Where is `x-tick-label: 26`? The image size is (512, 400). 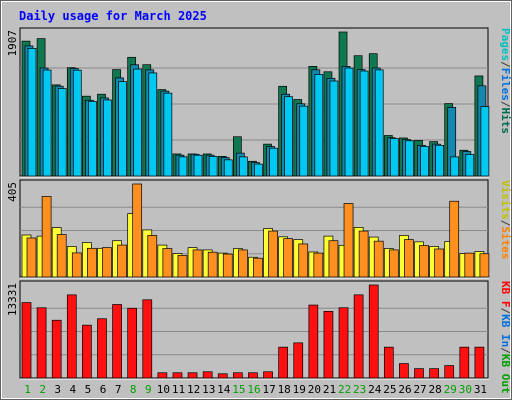 x-tick-label: 26 is located at coordinates (404, 389).